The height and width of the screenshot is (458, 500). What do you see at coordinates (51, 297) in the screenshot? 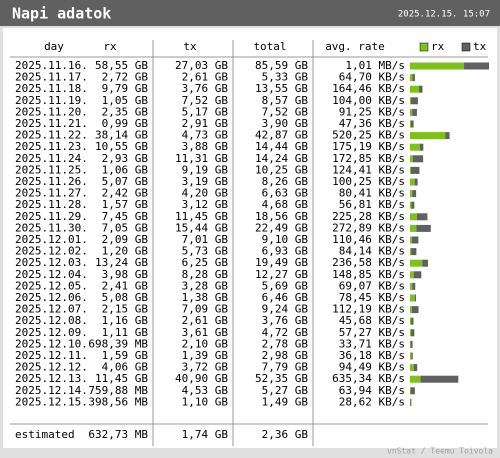
I see `cell: 2025.12.06.` at bounding box center [51, 297].